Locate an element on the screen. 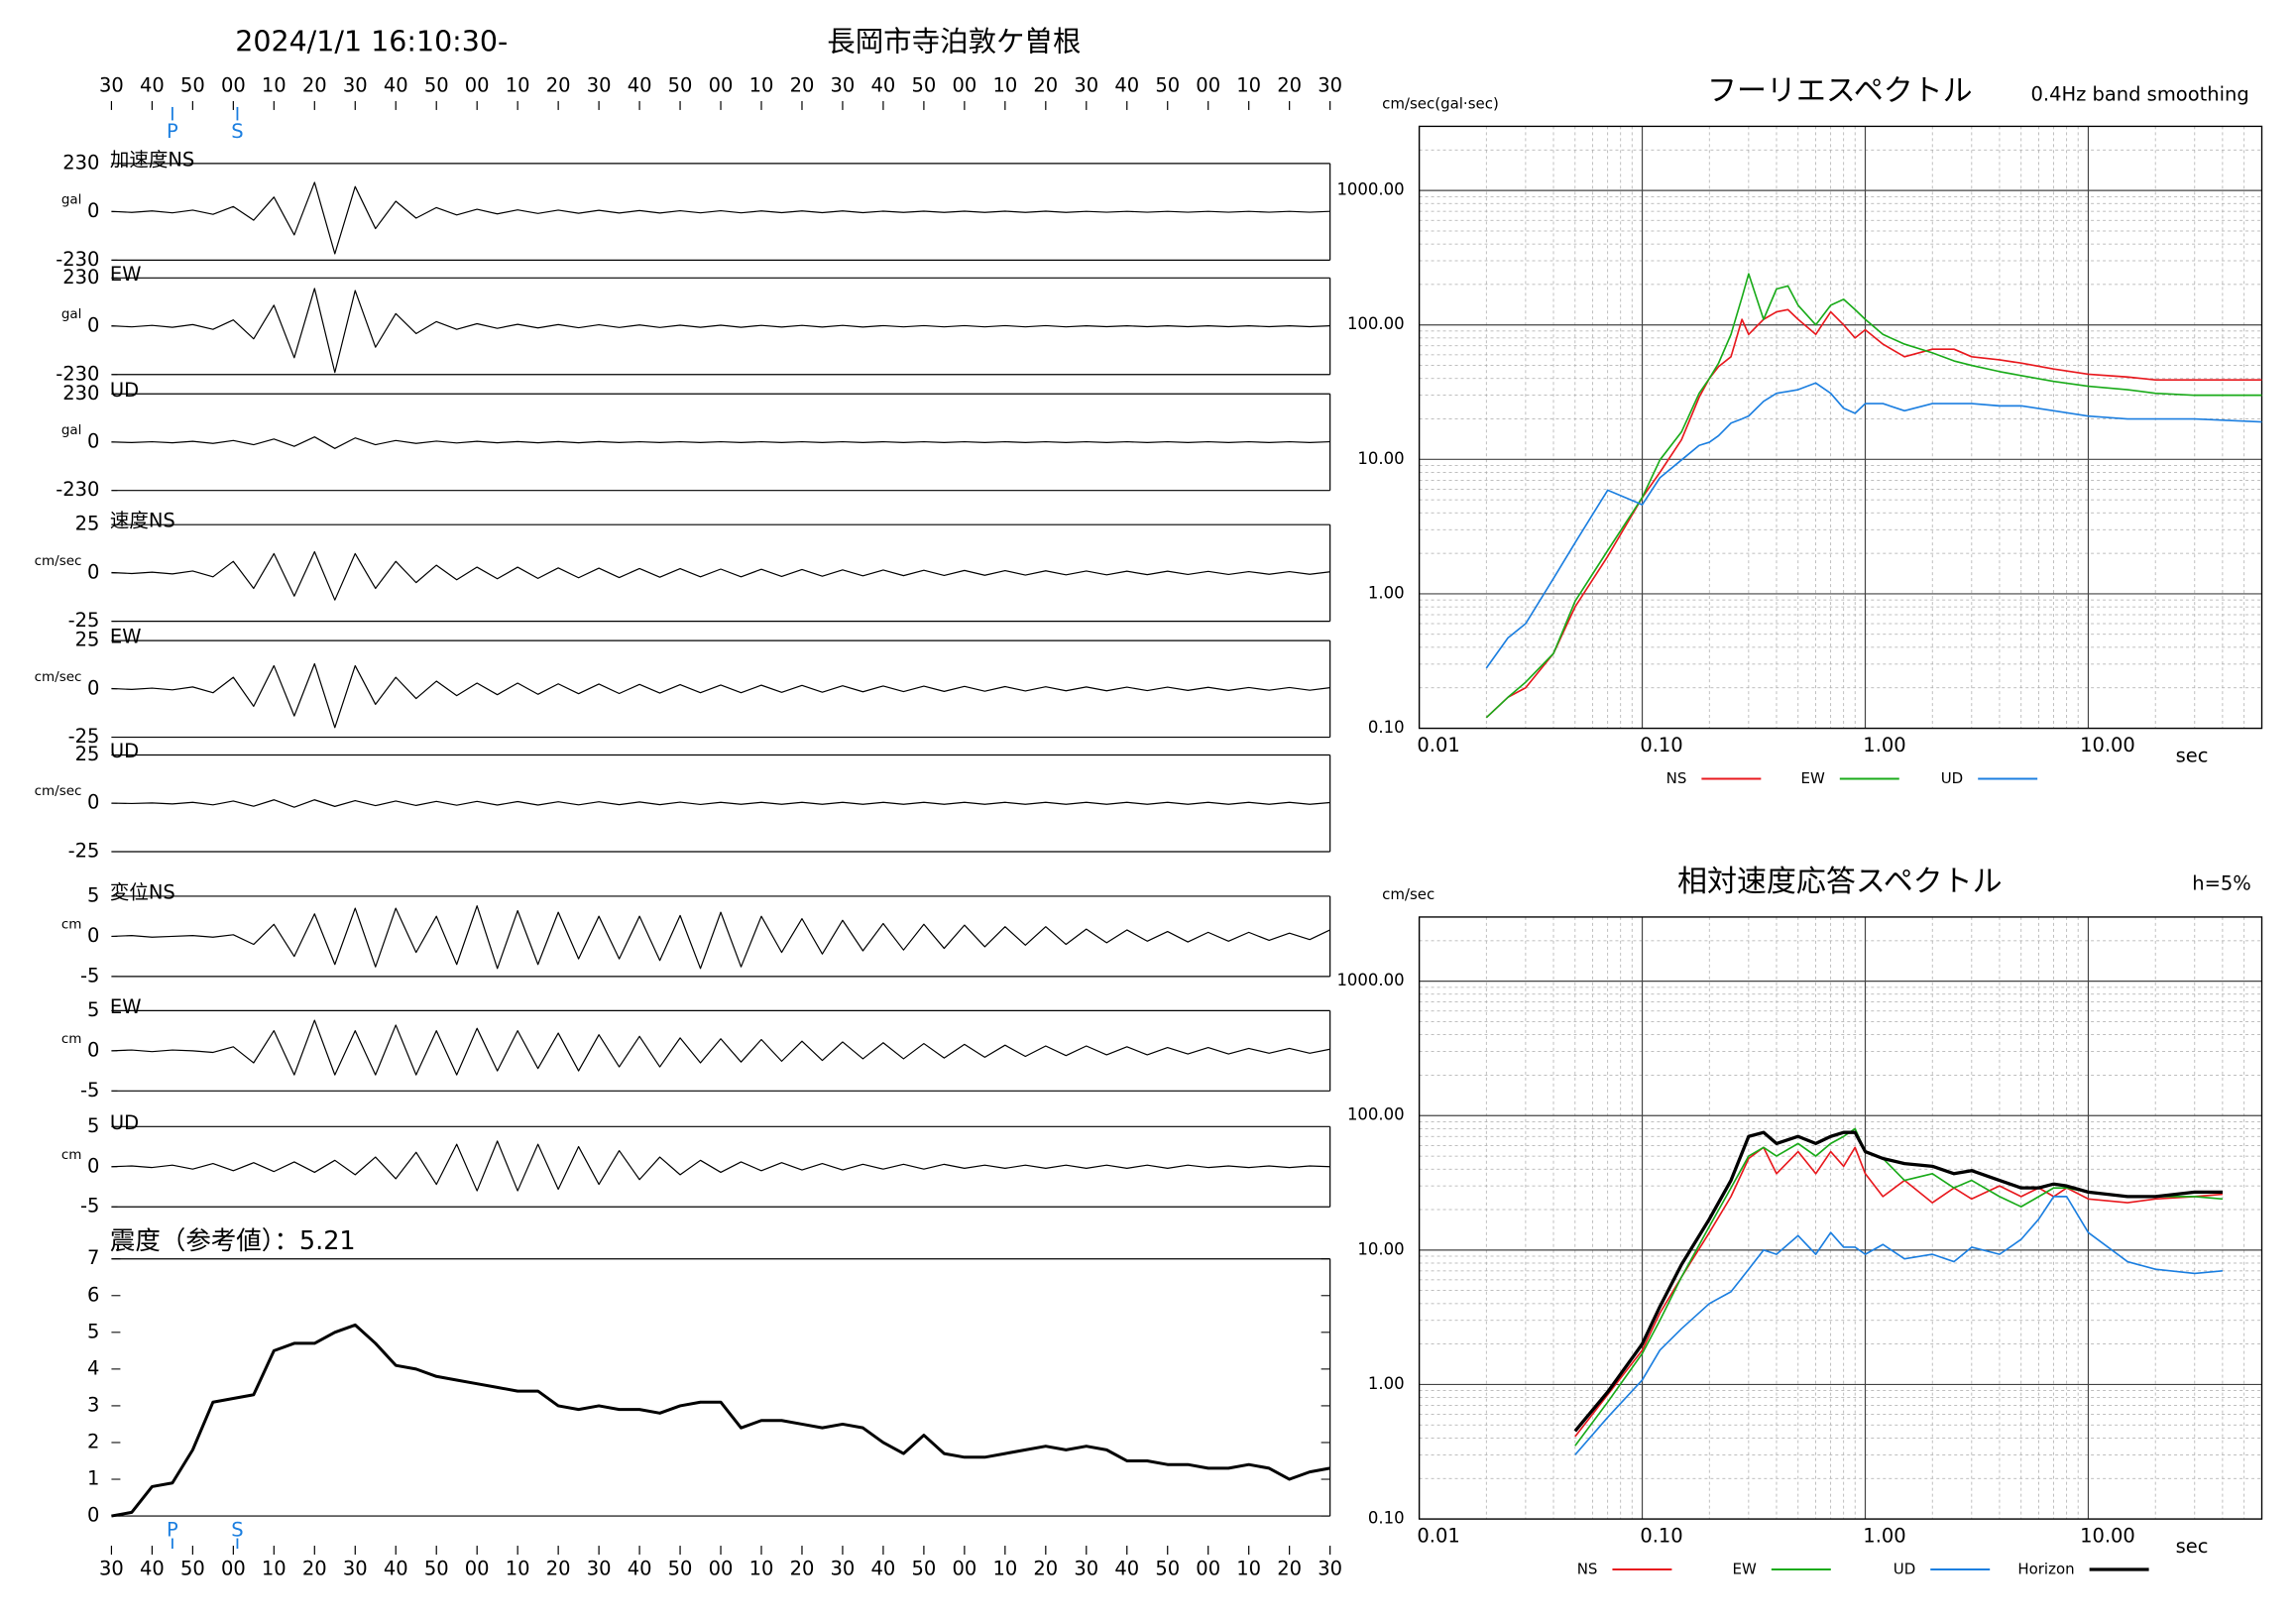 This screenshot has width=2296, height=1623. intensity-title: 震度（参考値）：5.21 is located at coordinates (233, 1241).